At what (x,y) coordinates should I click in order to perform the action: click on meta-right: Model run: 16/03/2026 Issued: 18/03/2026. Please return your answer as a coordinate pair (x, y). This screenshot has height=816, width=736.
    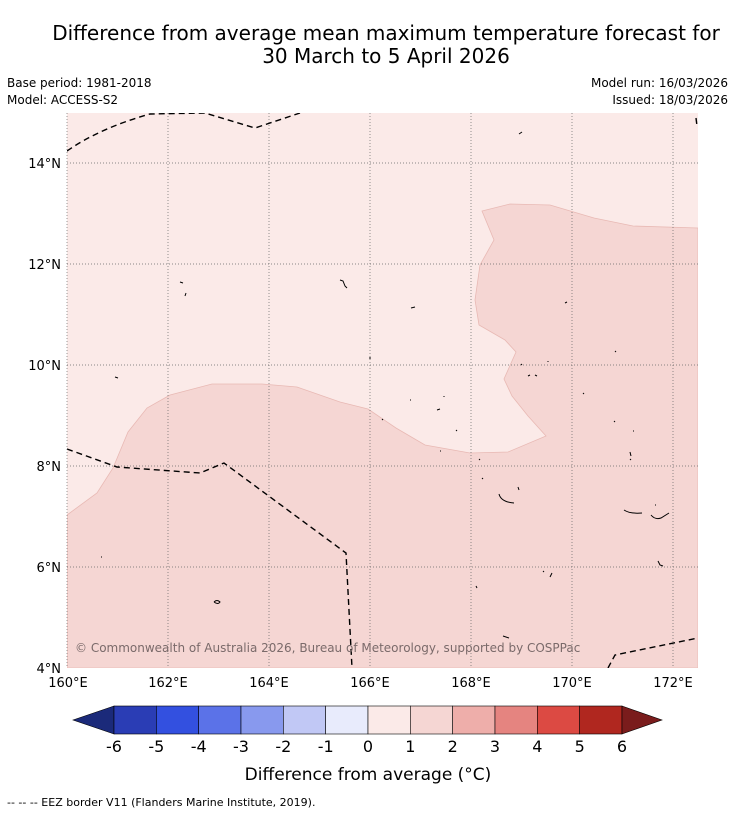
    Looking at the image, I should click on (659, 92).